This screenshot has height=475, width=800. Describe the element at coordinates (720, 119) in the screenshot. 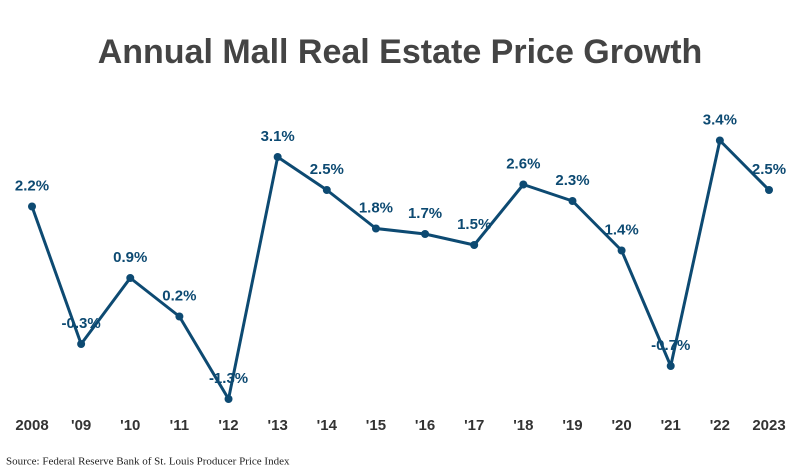

I see `value-label: 3.4%` at that location.